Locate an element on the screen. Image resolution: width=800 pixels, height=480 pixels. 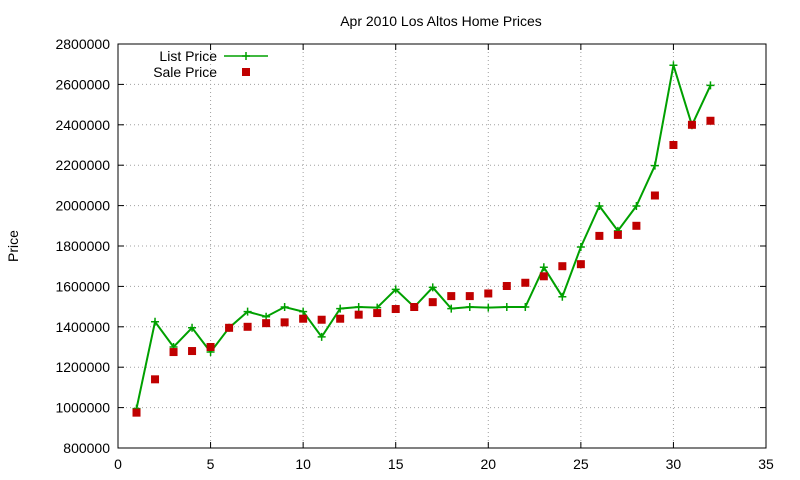
x-tick-label: 20 is located at coordinates (488, 464).